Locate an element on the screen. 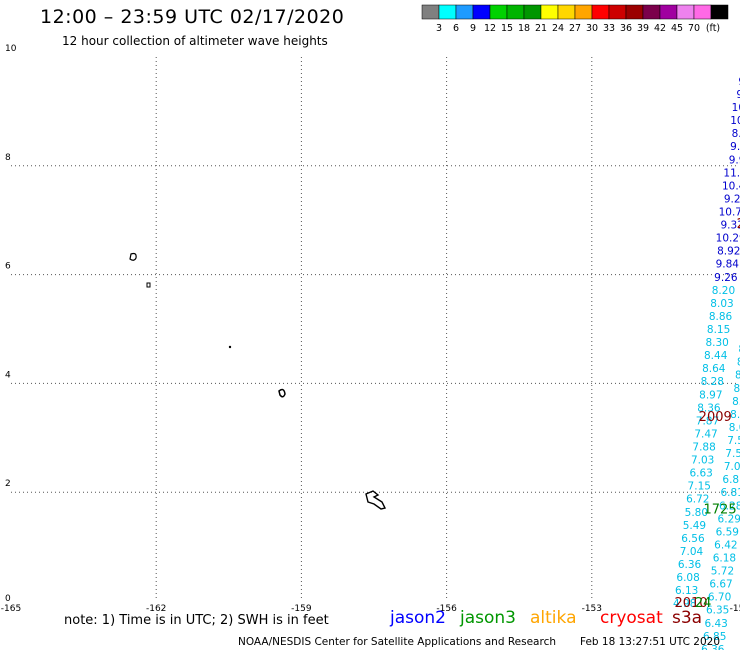  swh-data-label: 9.81 is located at coordinates (739, 82).